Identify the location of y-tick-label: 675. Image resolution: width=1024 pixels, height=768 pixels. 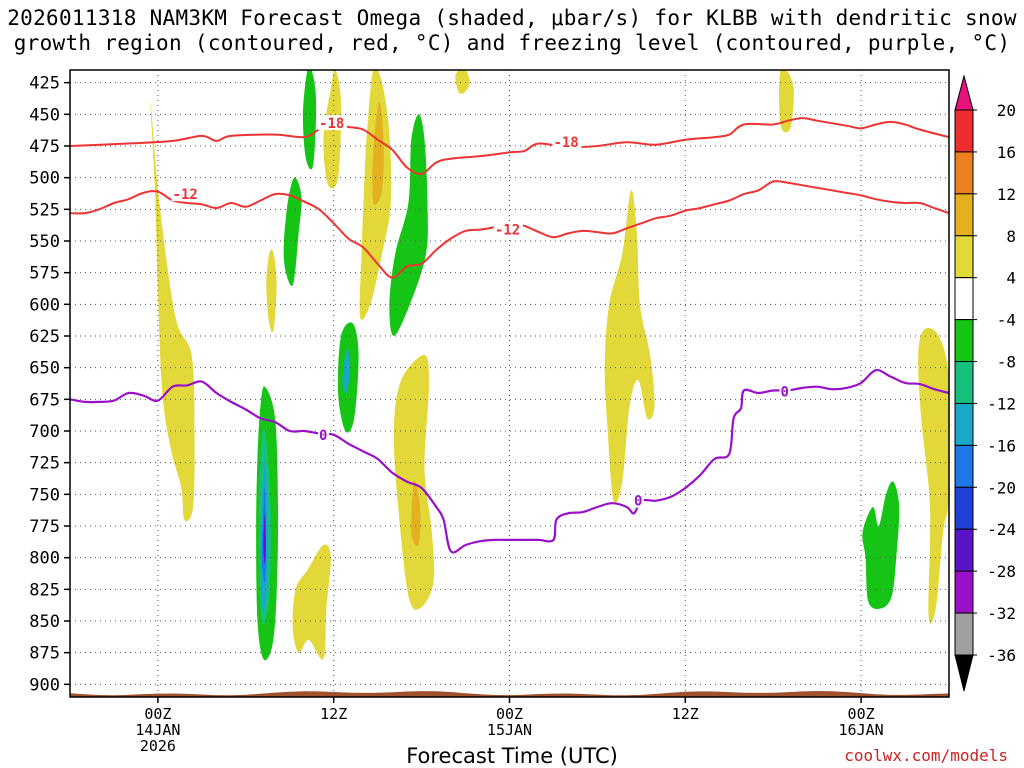
(44, 400).